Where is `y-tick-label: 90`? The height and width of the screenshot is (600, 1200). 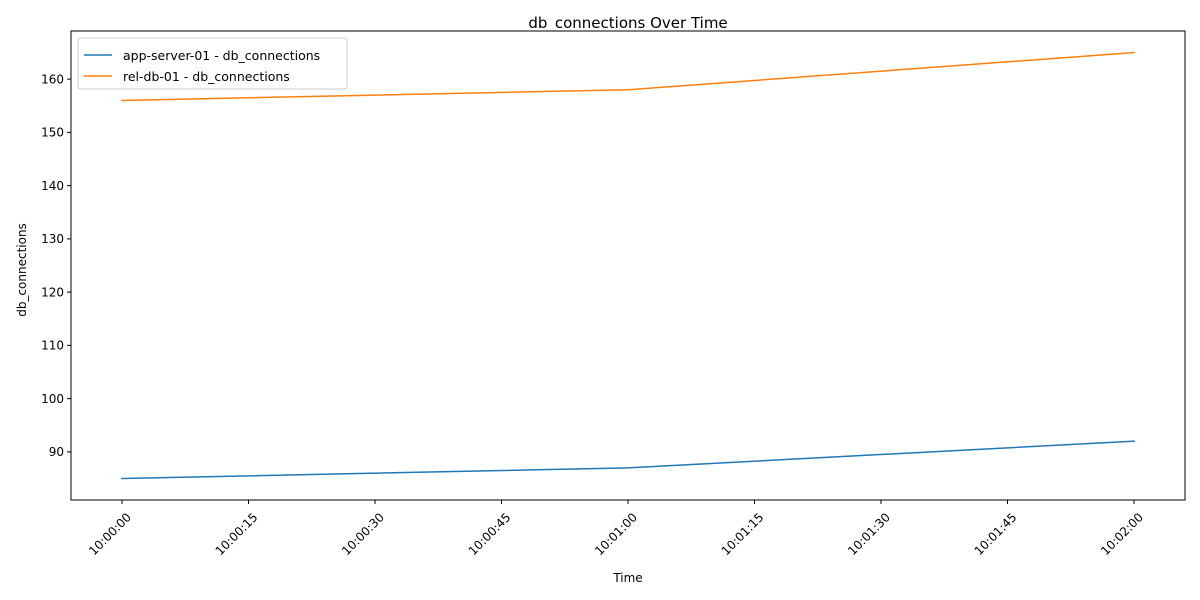 y-tick-label: 90 is located at coordinates (56, 452).